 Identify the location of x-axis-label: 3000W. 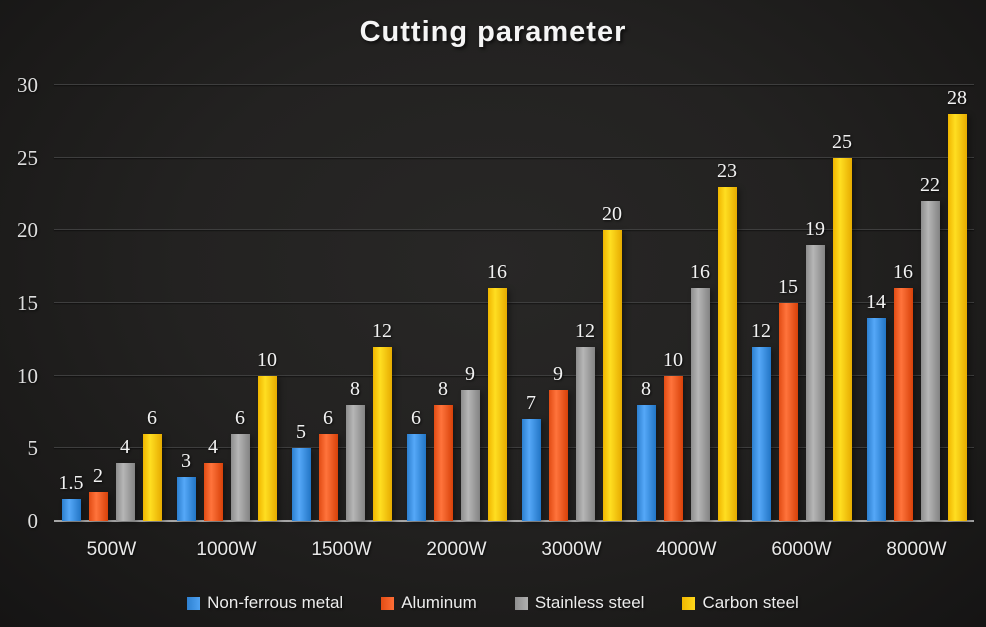
(571, 549).